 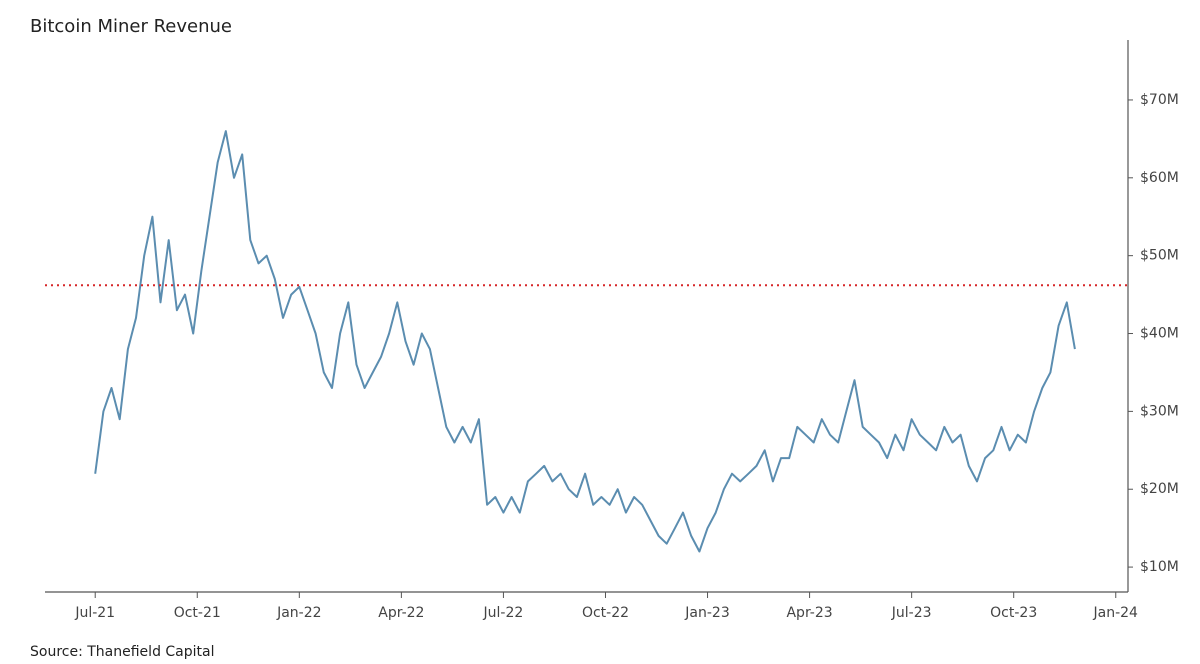 What do you see at coordinates (122, 652) in the screenshot?
I see `source-note: Source: Thanefield Capital` at bounding box center [122, 652].